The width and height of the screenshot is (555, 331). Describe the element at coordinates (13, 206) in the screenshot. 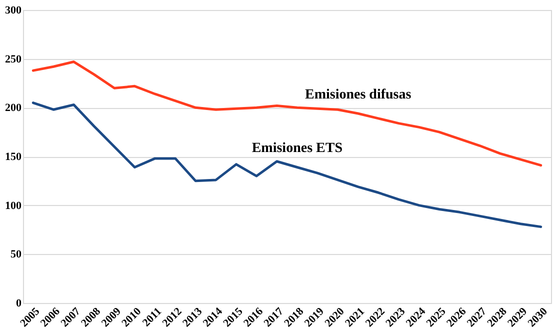

I see `y-tick-label: 100` at that location.